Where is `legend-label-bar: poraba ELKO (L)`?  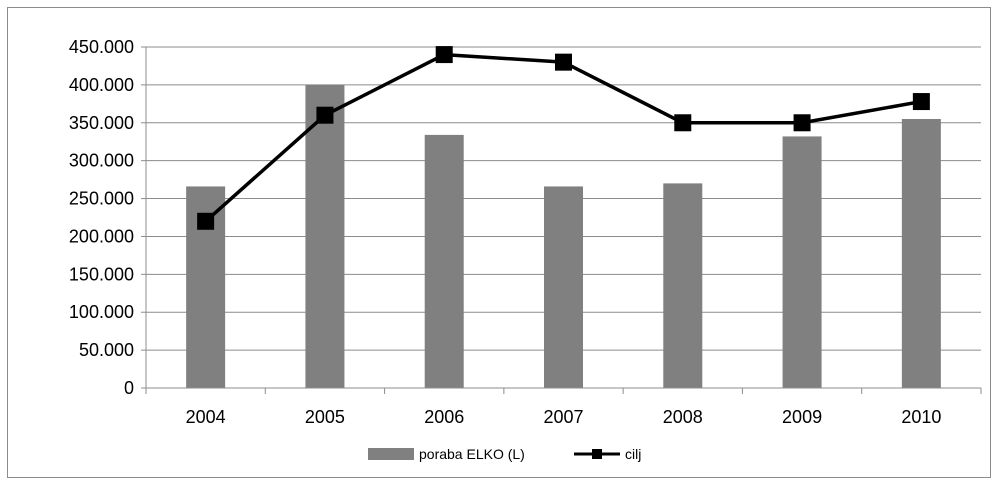 legend-label-bar: poraba ELKO (L) is located at coordinates (472, 454).